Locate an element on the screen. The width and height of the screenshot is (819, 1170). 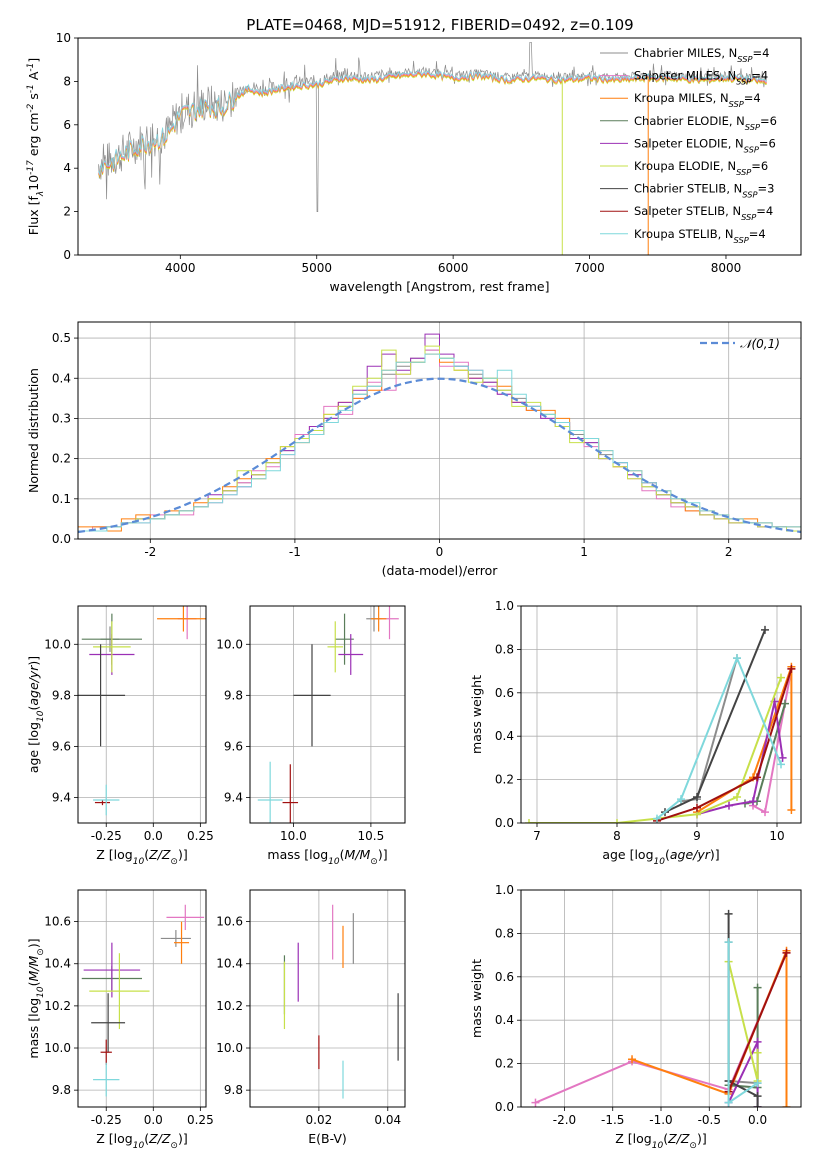
label-fragment: mass [log is located at coordinates (33, 1028).